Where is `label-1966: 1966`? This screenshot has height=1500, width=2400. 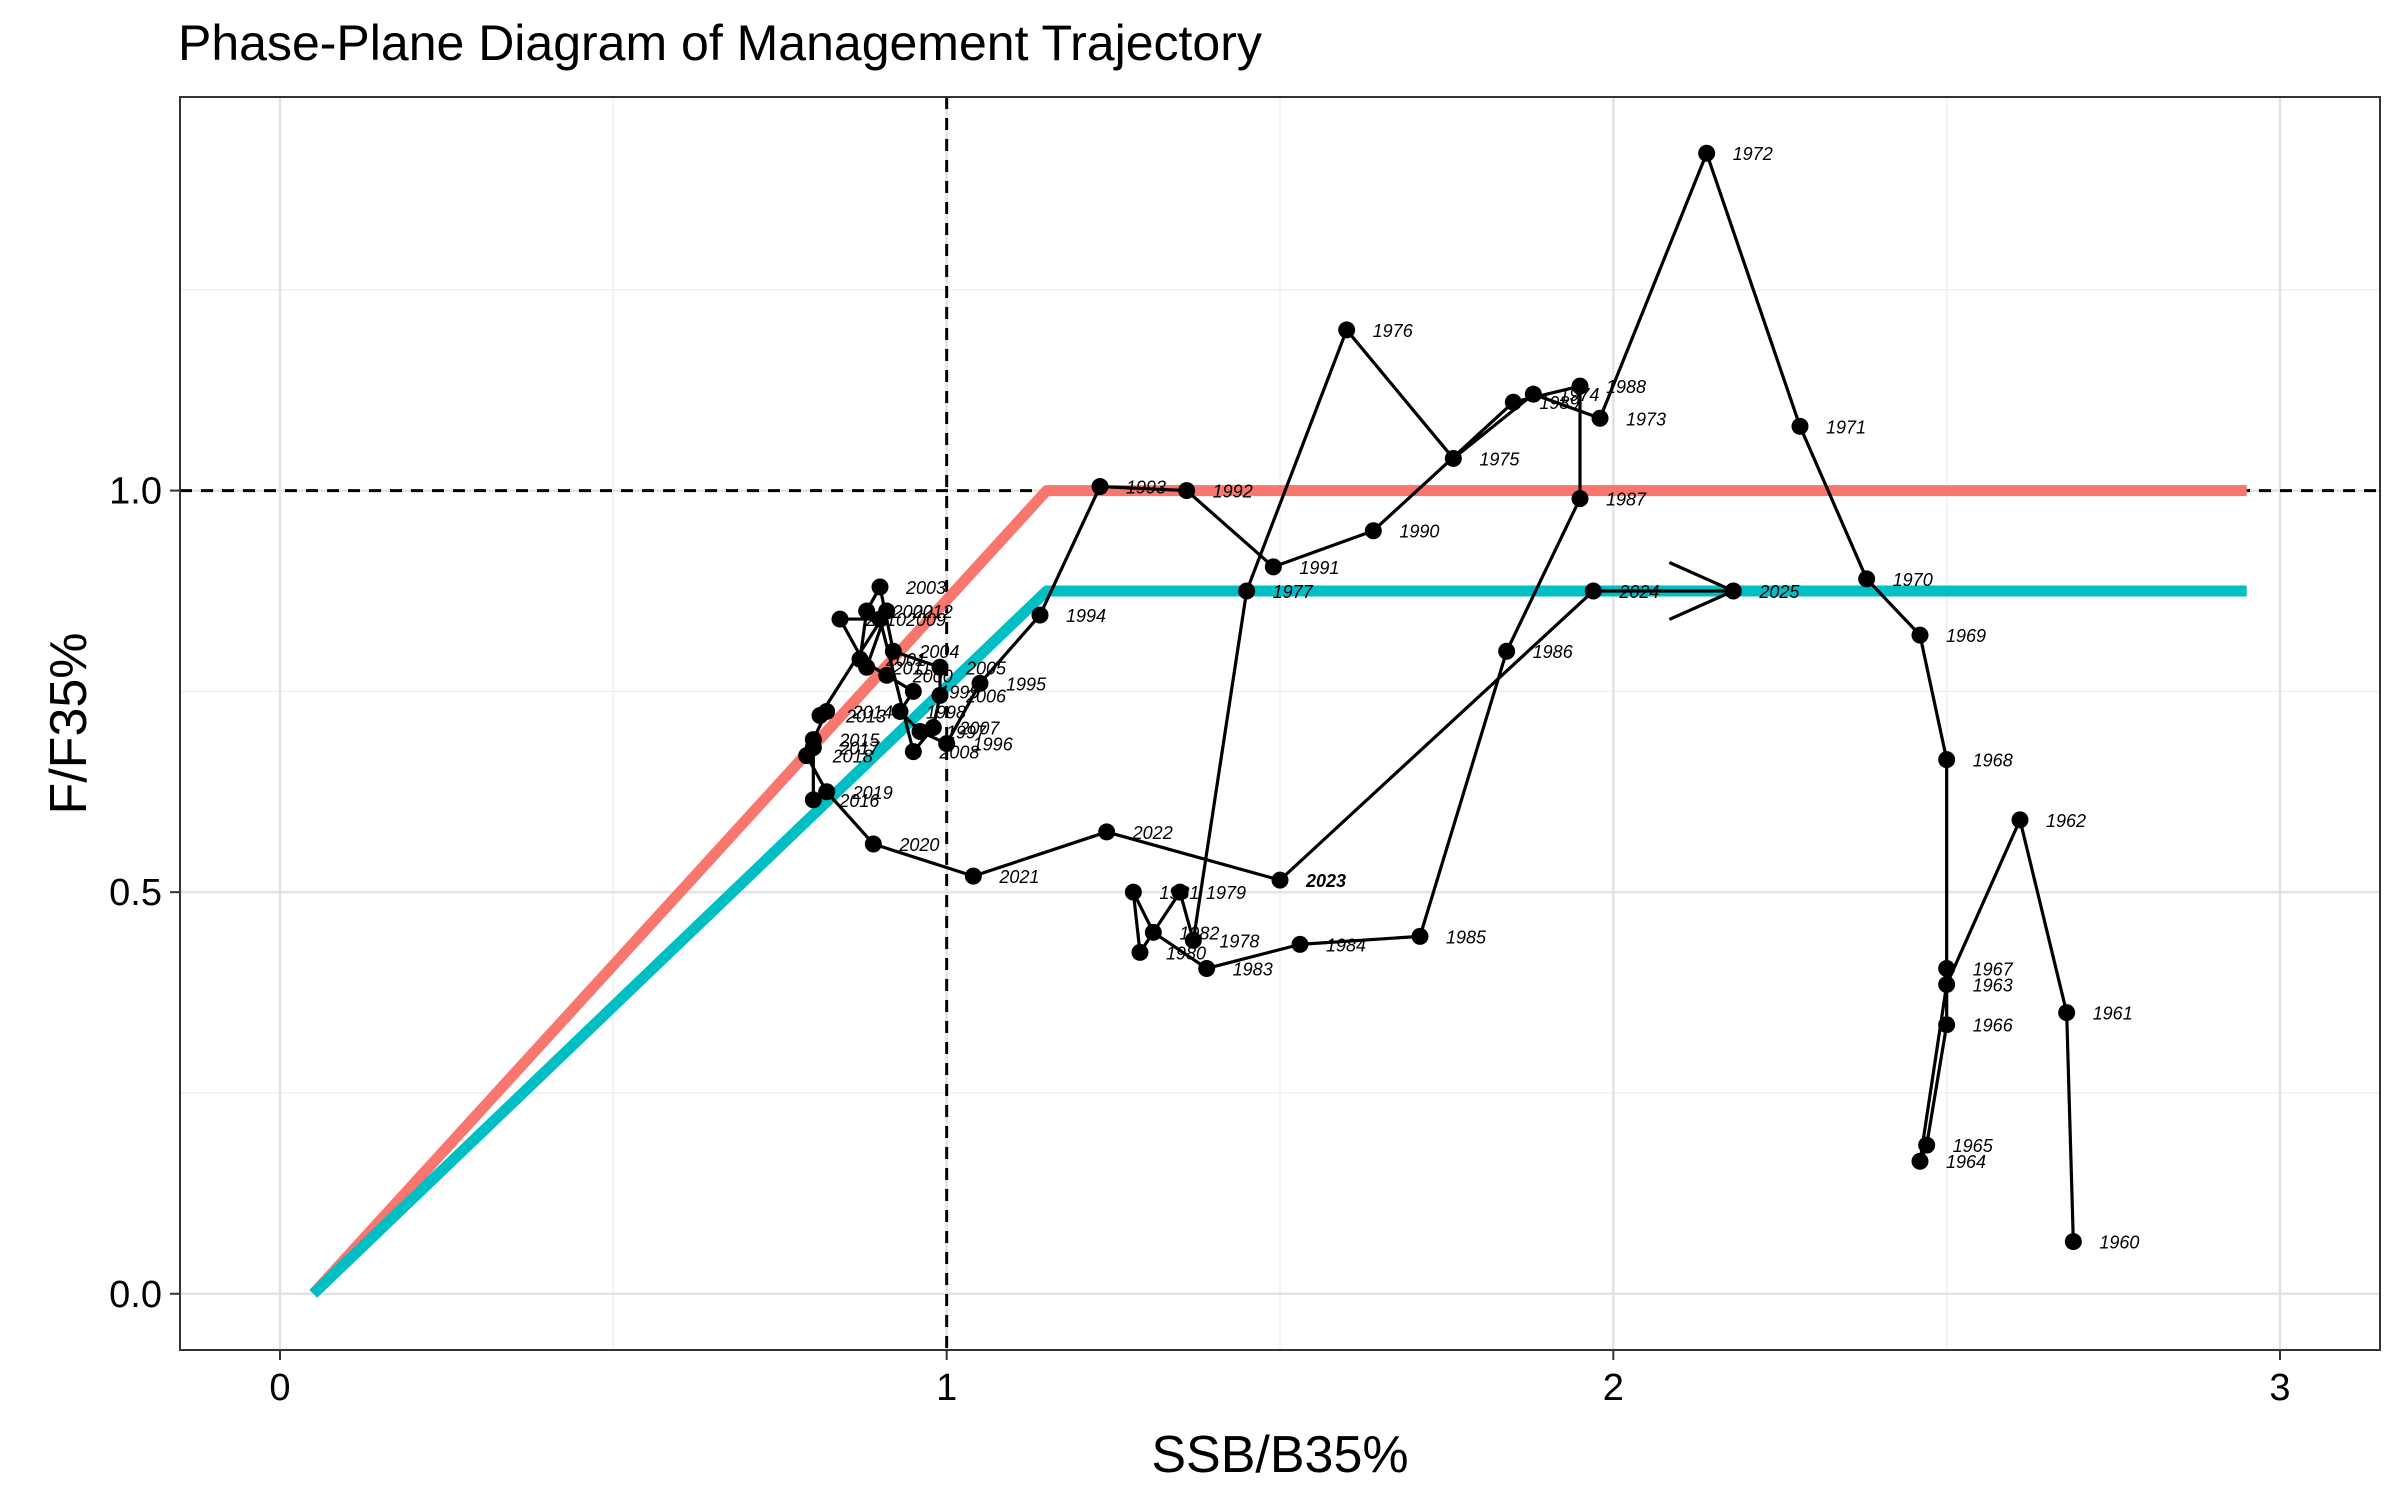
label-1966: 1966 is located at coordinates (1993, 1026).